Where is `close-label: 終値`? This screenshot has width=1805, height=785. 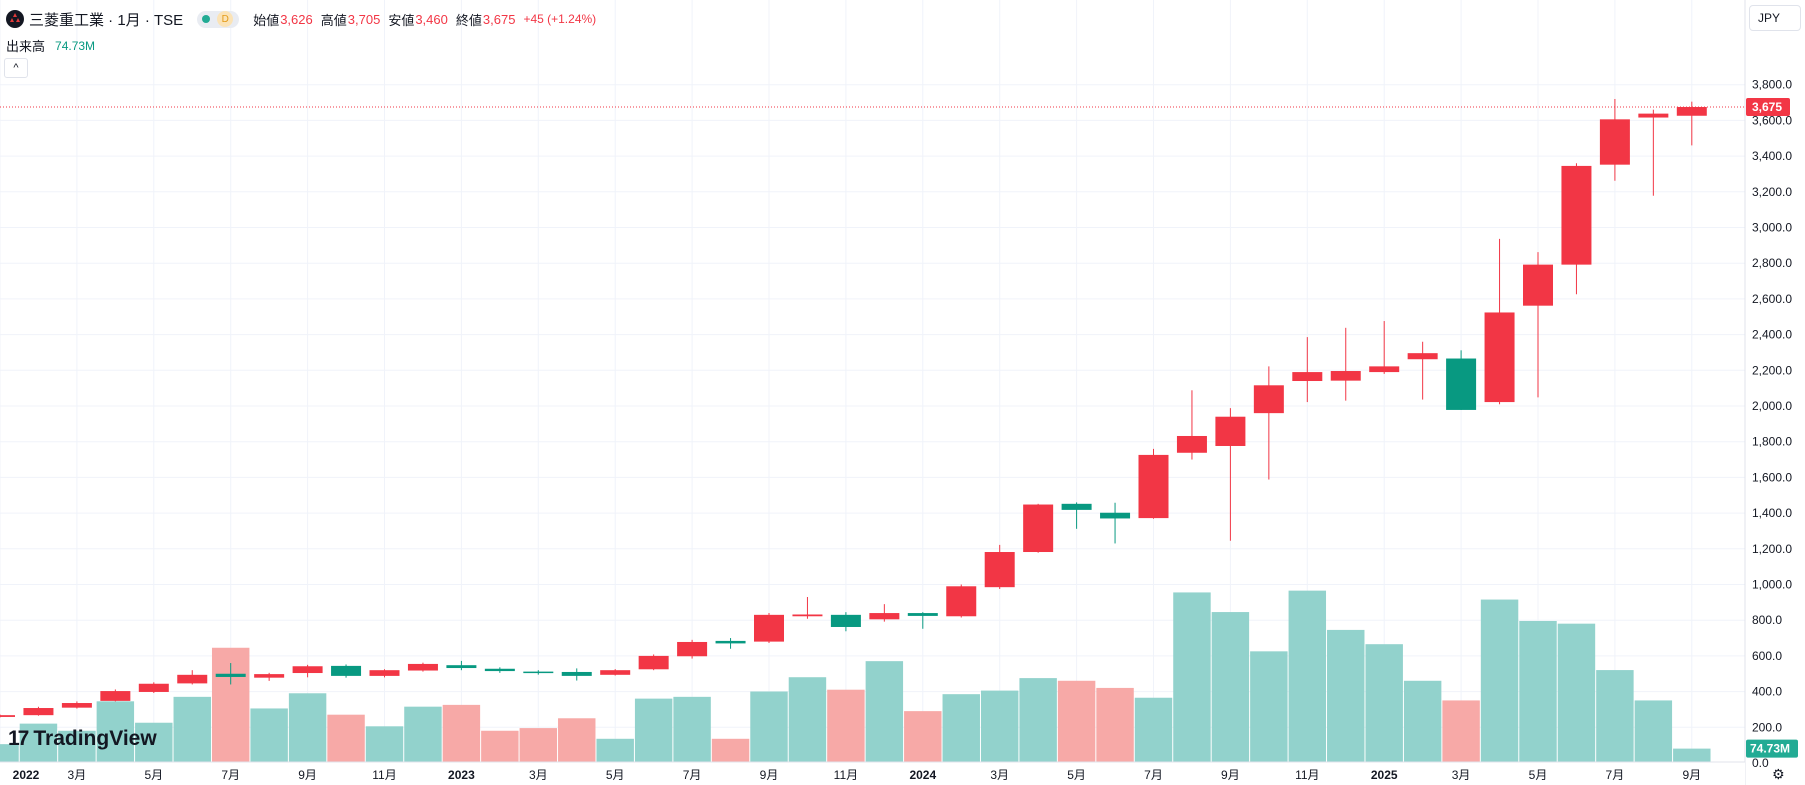 close-label: 終値 is located at coordinates (468, 20).